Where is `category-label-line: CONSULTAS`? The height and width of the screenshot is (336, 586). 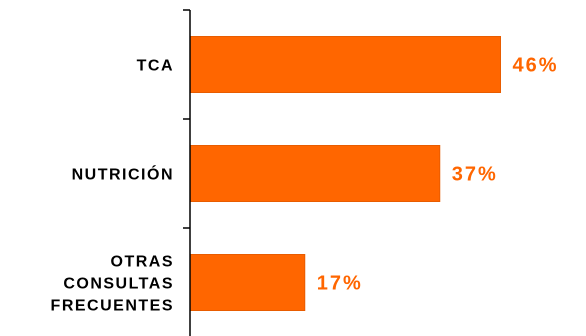
category-label-line: CONSULTAS is located at coordinates (118, 284).